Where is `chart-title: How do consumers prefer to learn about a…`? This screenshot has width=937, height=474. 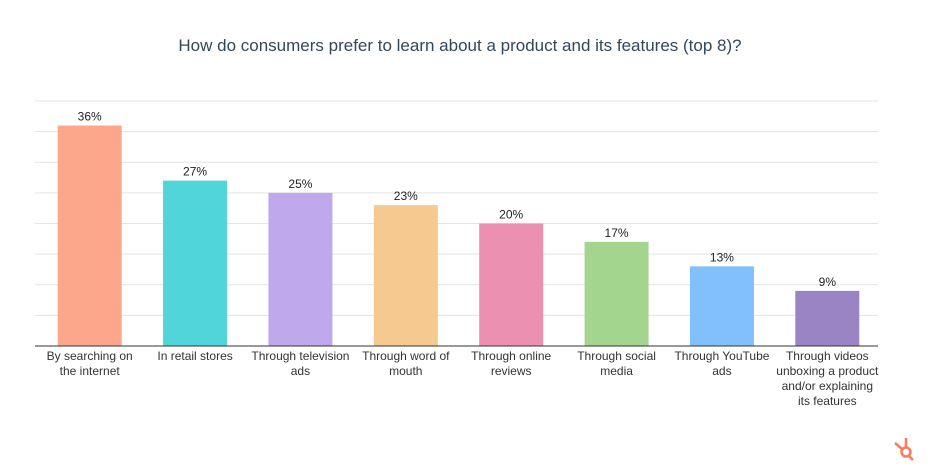 chart-title: How do consumers prefer to learn about a… is located at coordinates (460, 45).